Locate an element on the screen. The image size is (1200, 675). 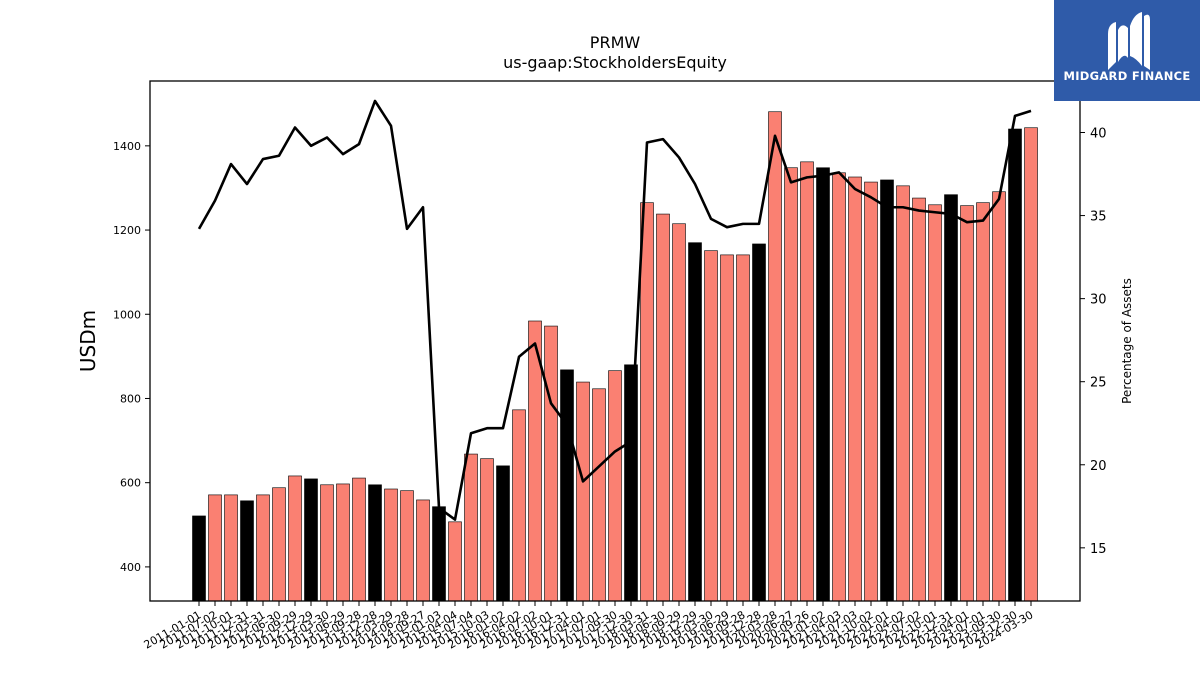
y-tick-label: 1000 is located at coordinates (127, 314).